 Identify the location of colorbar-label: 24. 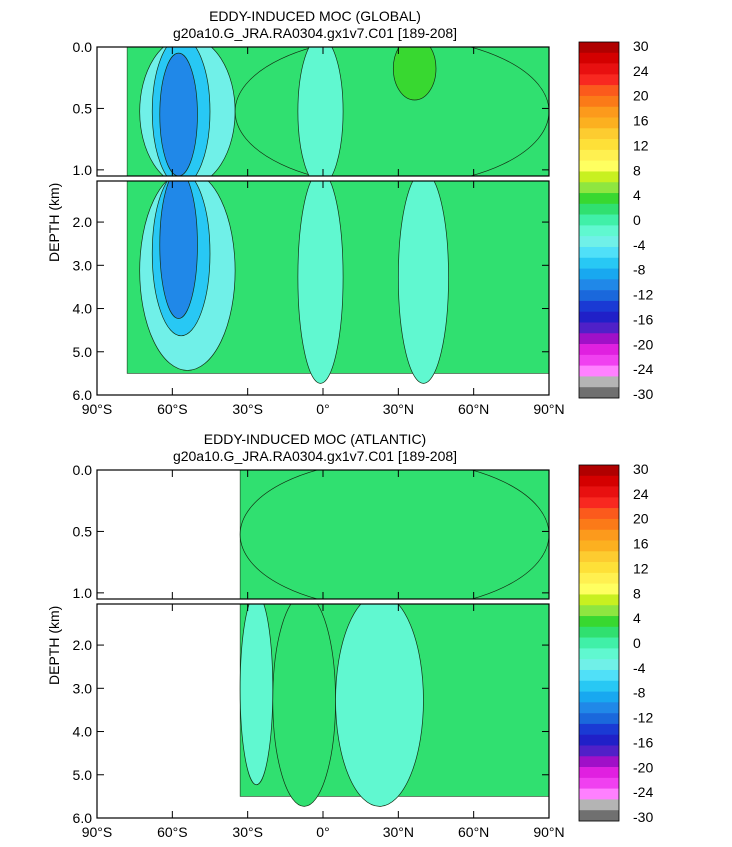
(641, 494).